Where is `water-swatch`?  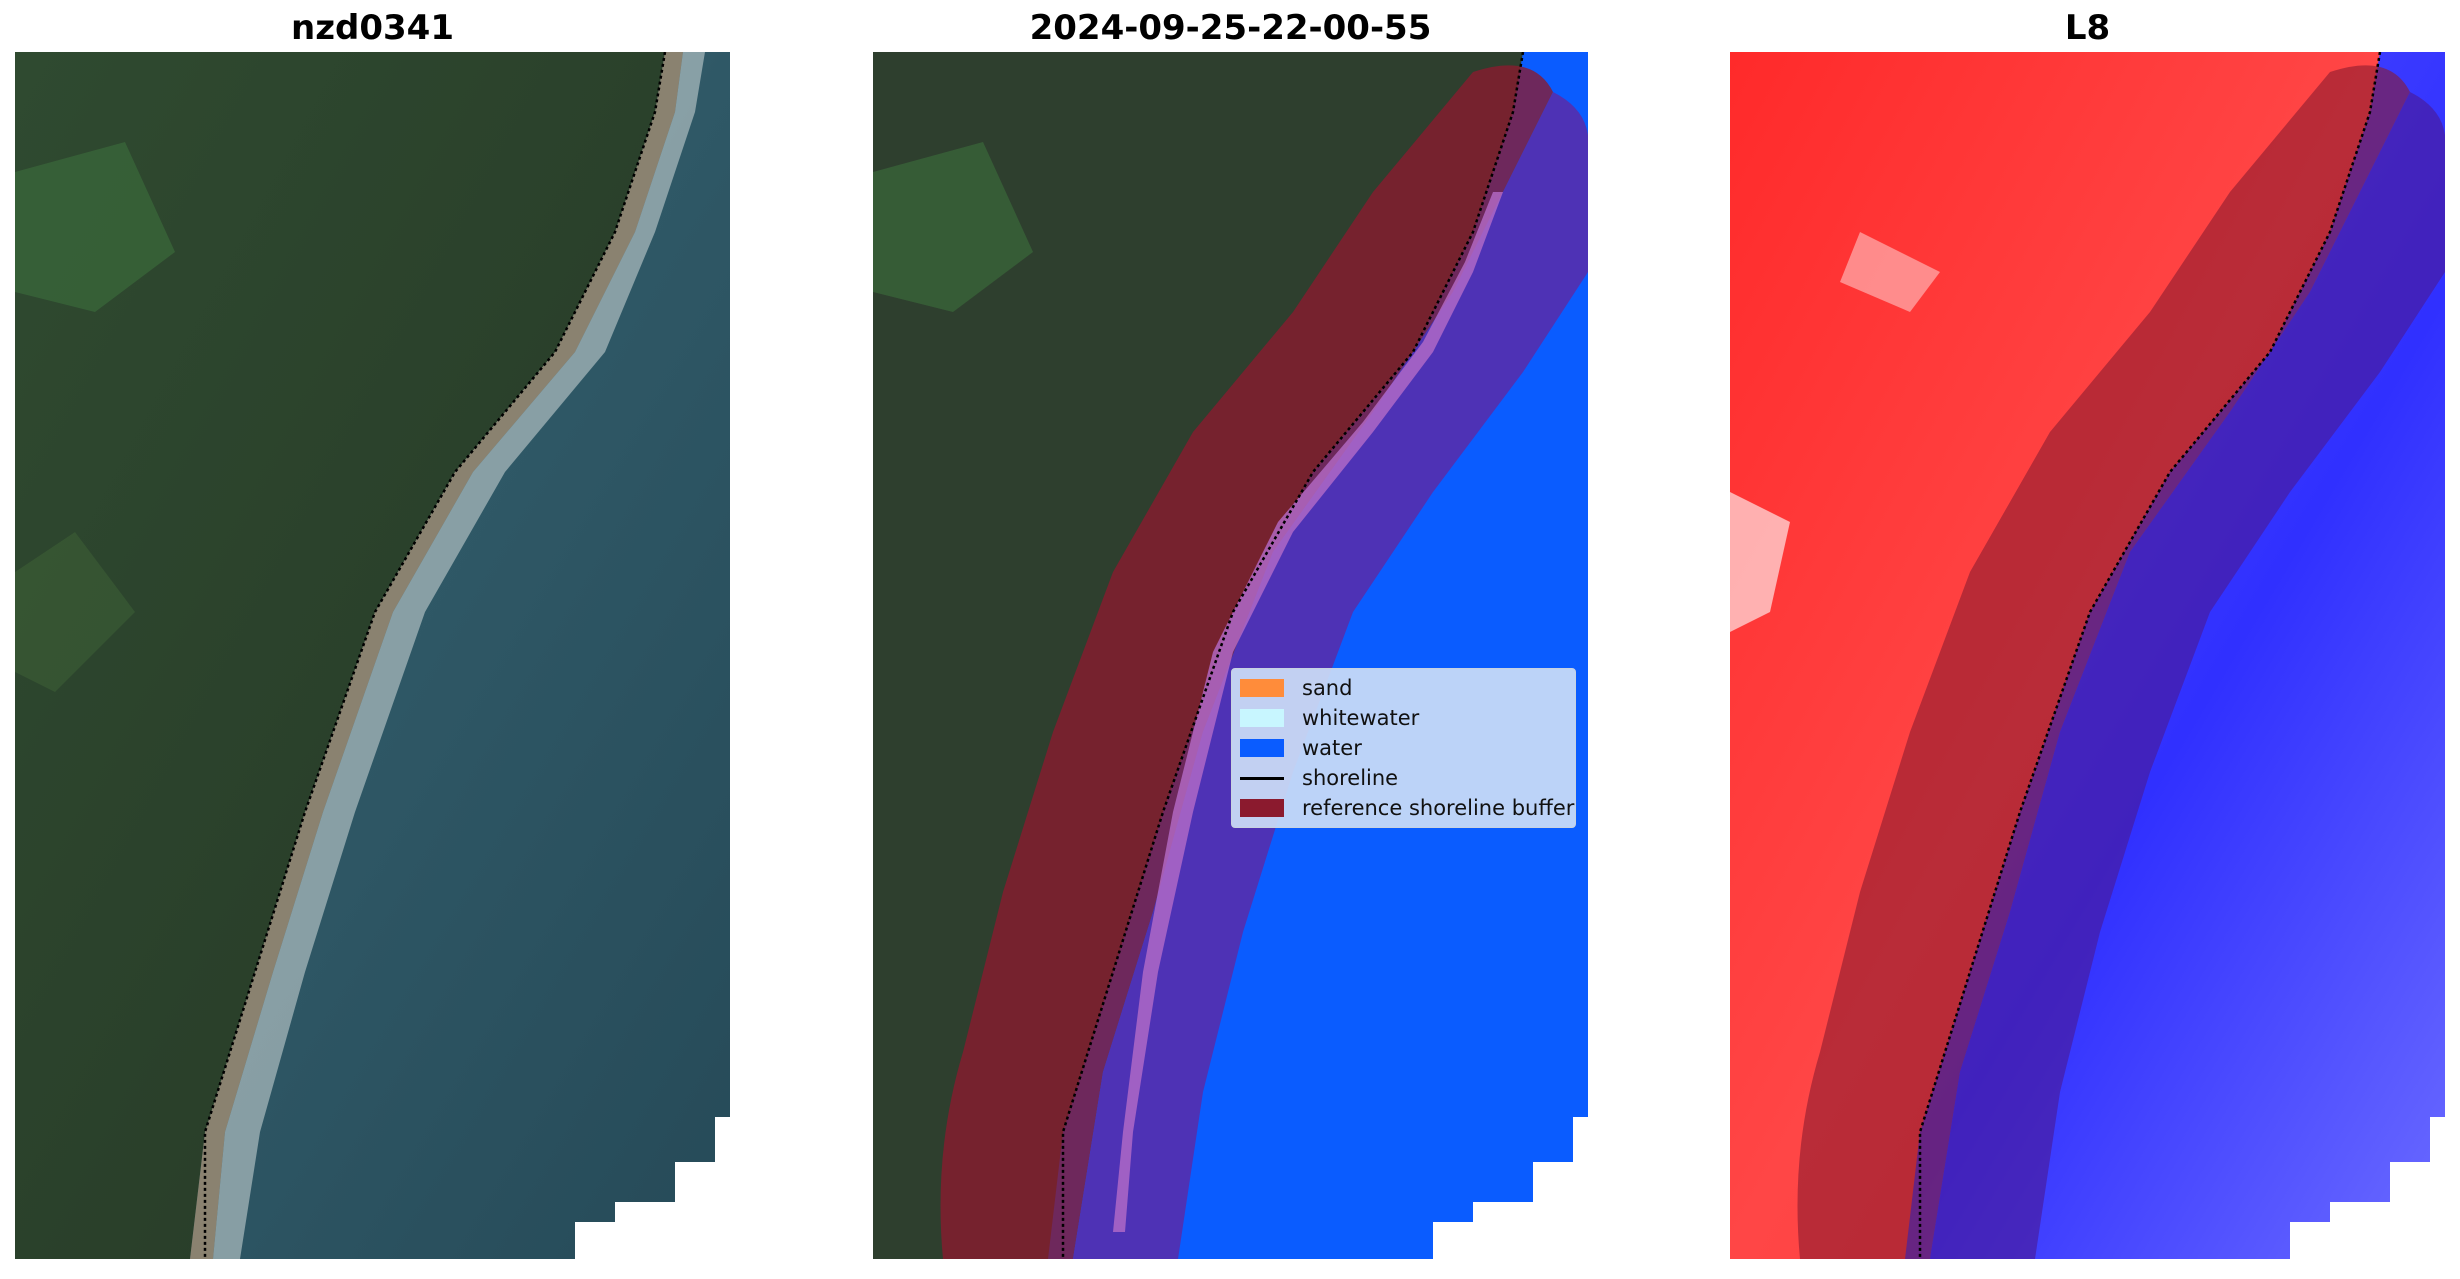
water-swatch is located at coordinates (1262, 748).